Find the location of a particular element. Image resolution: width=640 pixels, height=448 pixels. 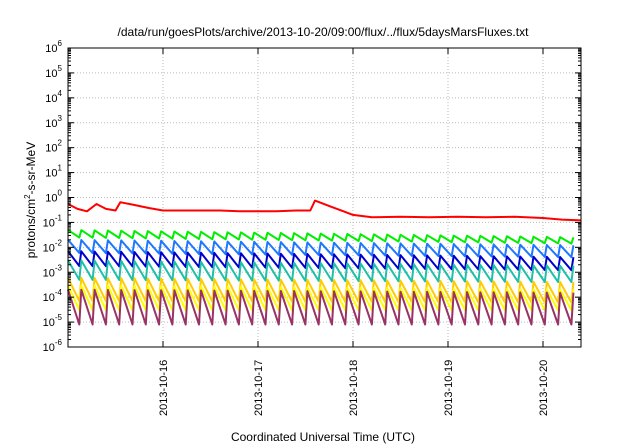

y-tick-label: 10¹ is located at coordinates (53, 172).